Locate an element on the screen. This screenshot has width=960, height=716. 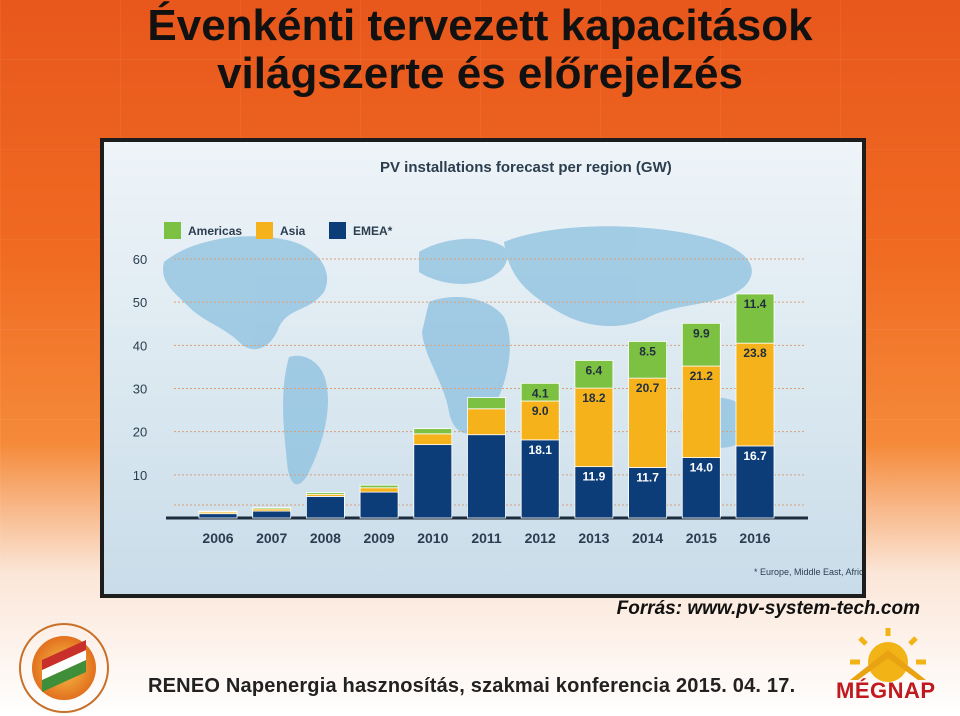
bar-emea-2008 is located at coordinates (325, 507).